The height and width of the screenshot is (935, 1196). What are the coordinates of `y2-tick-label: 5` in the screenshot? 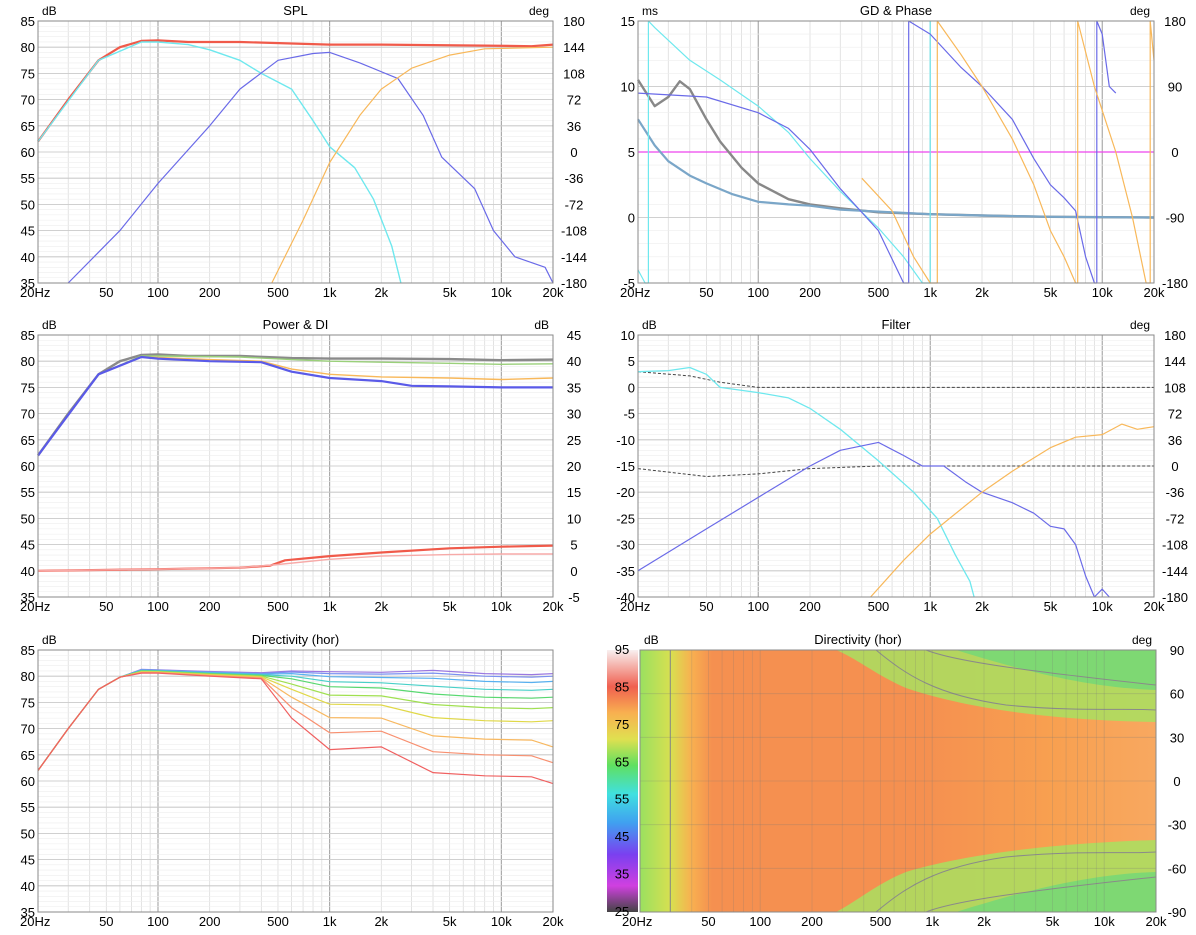 It's located at (573, 545).